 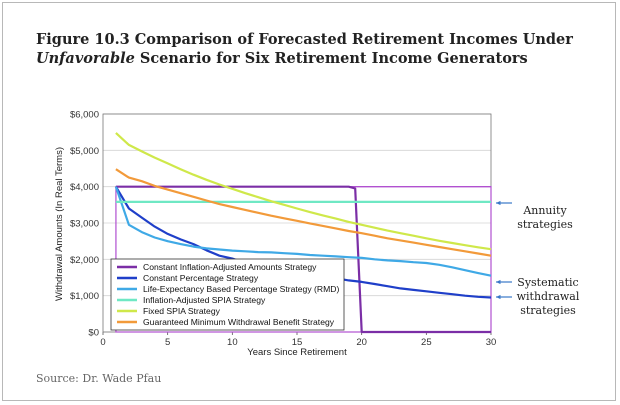 I want to click on y-tick-label: $4,000, so click(x=84, y=187).